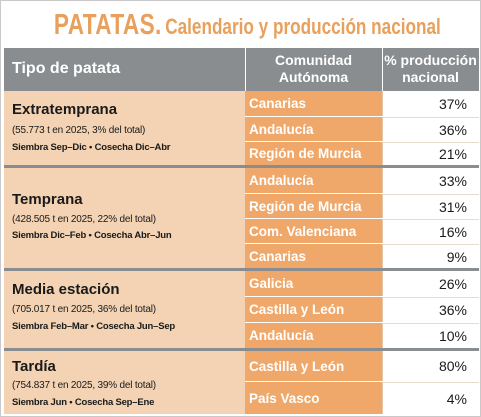 This screenshot has height=417, width=481. Describe the element at coordinates (34, 366) in the screenshot. I see `group-name: Tardía` at that location.